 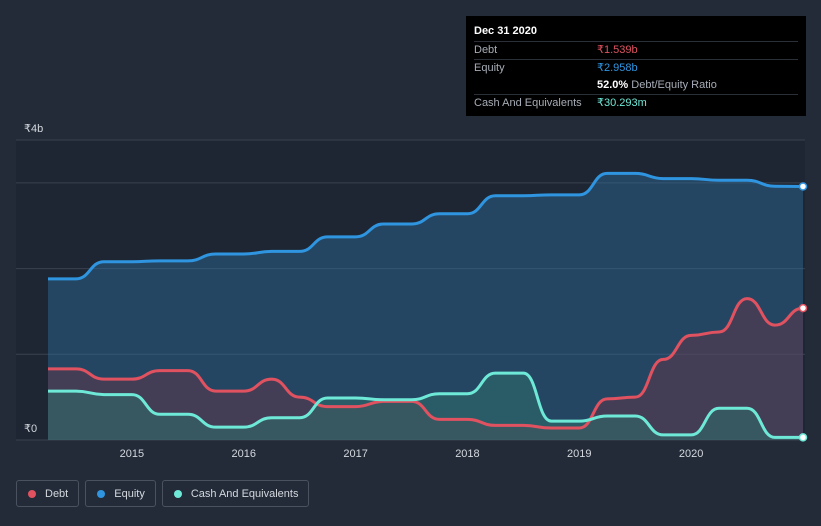 What do you see at coordinates (355, 454) in the screenshot?
I see `x-tick-label: 2017` at bounding box center [355, 454].